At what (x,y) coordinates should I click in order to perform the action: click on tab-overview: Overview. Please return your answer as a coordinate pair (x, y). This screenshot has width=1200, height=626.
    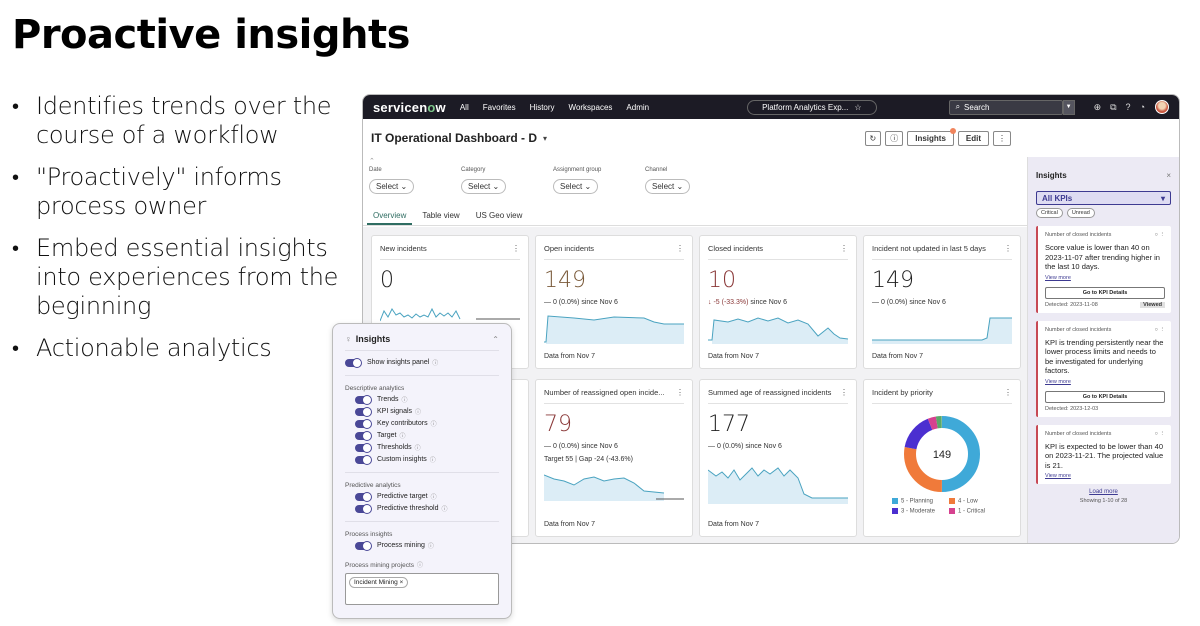
    Looking at the image, I should click on (390, 217).